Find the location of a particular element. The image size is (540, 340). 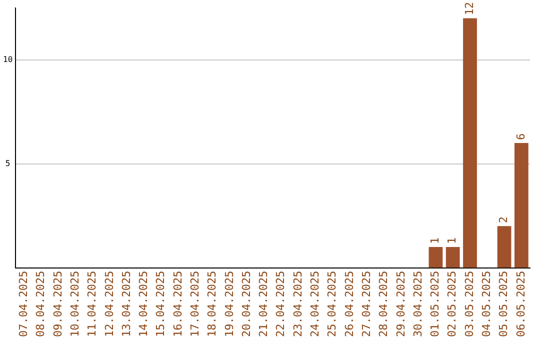

x-tick-label: 22.04.2025 is located at coordinates (281, 304).